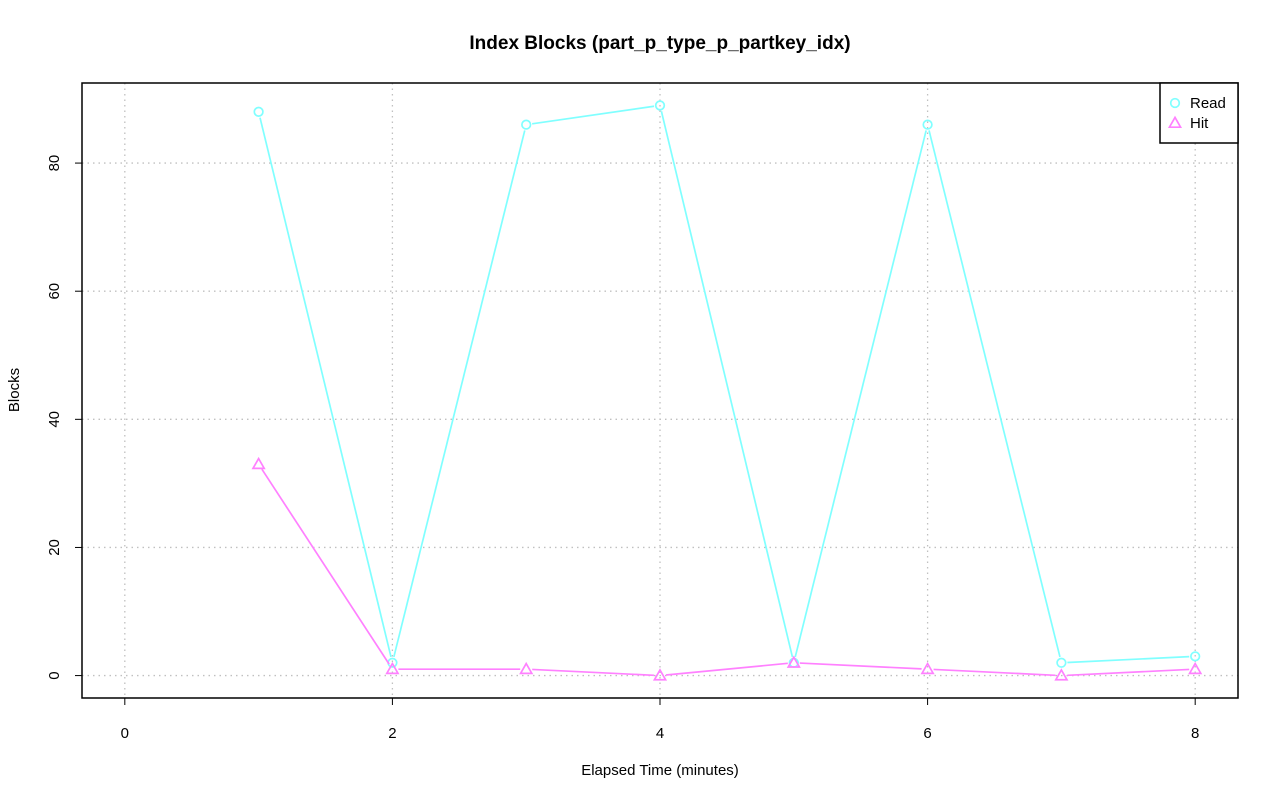 The width and height of the screenshot is (1280, 801). What do you see at coordinates (14, 390) in the screenshot?
I see `y-axis-label: Blocks` at bounding box center [14, 390].